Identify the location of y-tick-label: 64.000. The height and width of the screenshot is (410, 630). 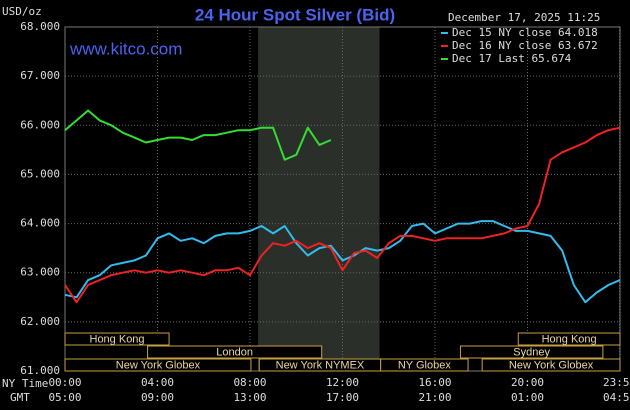
(40, 223).